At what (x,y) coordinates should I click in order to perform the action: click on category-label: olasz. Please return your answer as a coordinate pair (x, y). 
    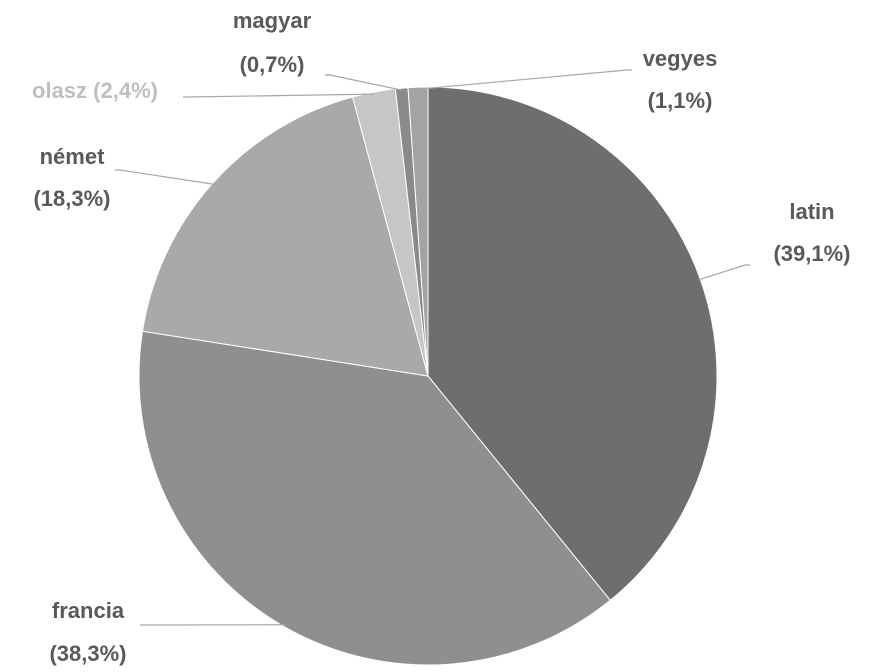
    Looking at the image, I should click on (59, 90).